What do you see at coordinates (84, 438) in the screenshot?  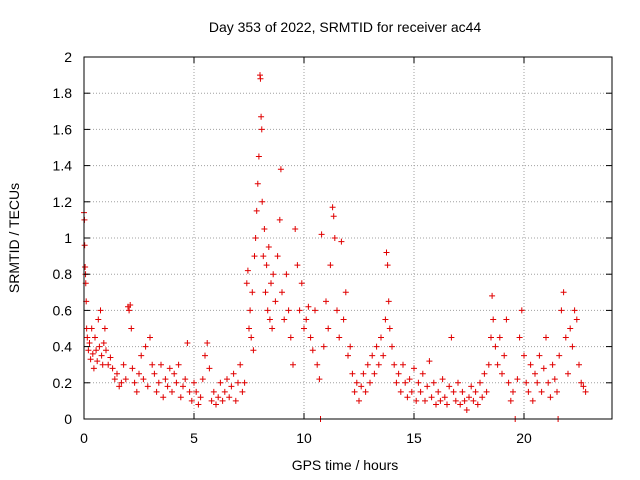 I see `x-tick-label: 0` at bounding box center [84, 438].